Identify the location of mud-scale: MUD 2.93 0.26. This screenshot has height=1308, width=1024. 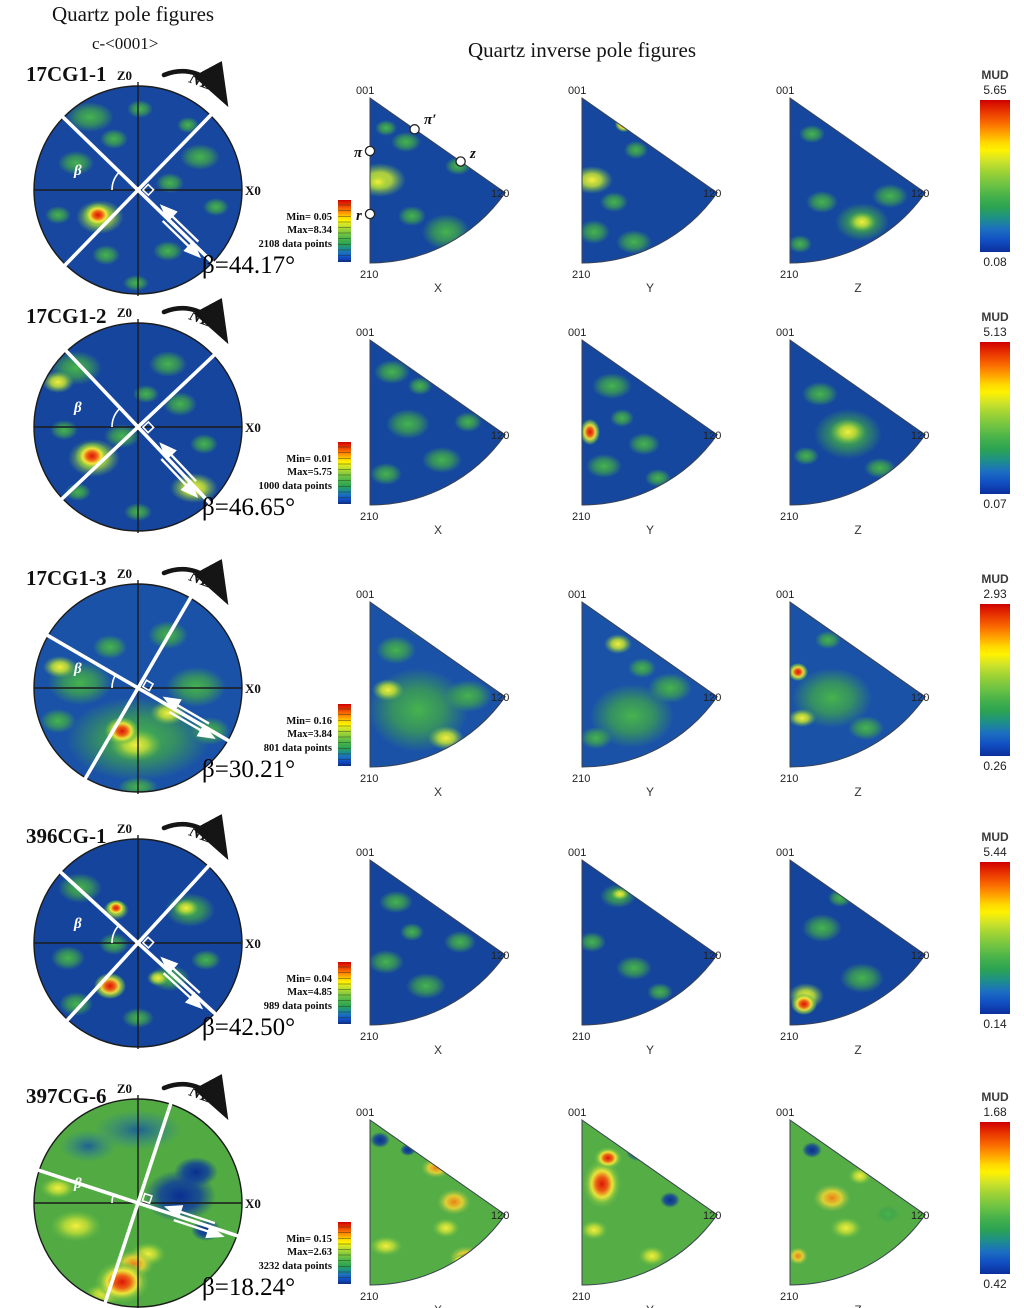
(995, 673).